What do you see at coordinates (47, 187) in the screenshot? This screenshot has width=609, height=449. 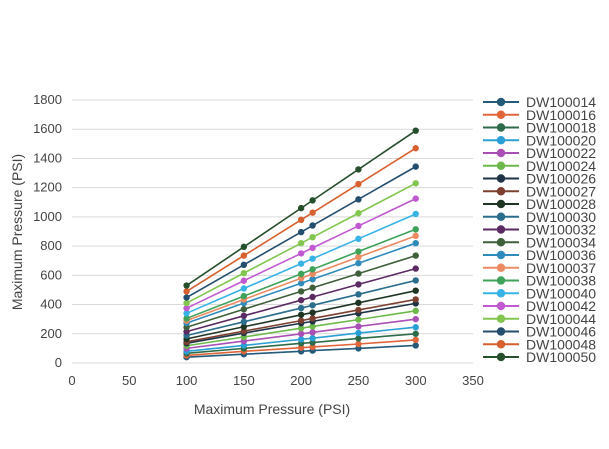 I see `y-tick-label: 1200` at bounding box center [47, 187].